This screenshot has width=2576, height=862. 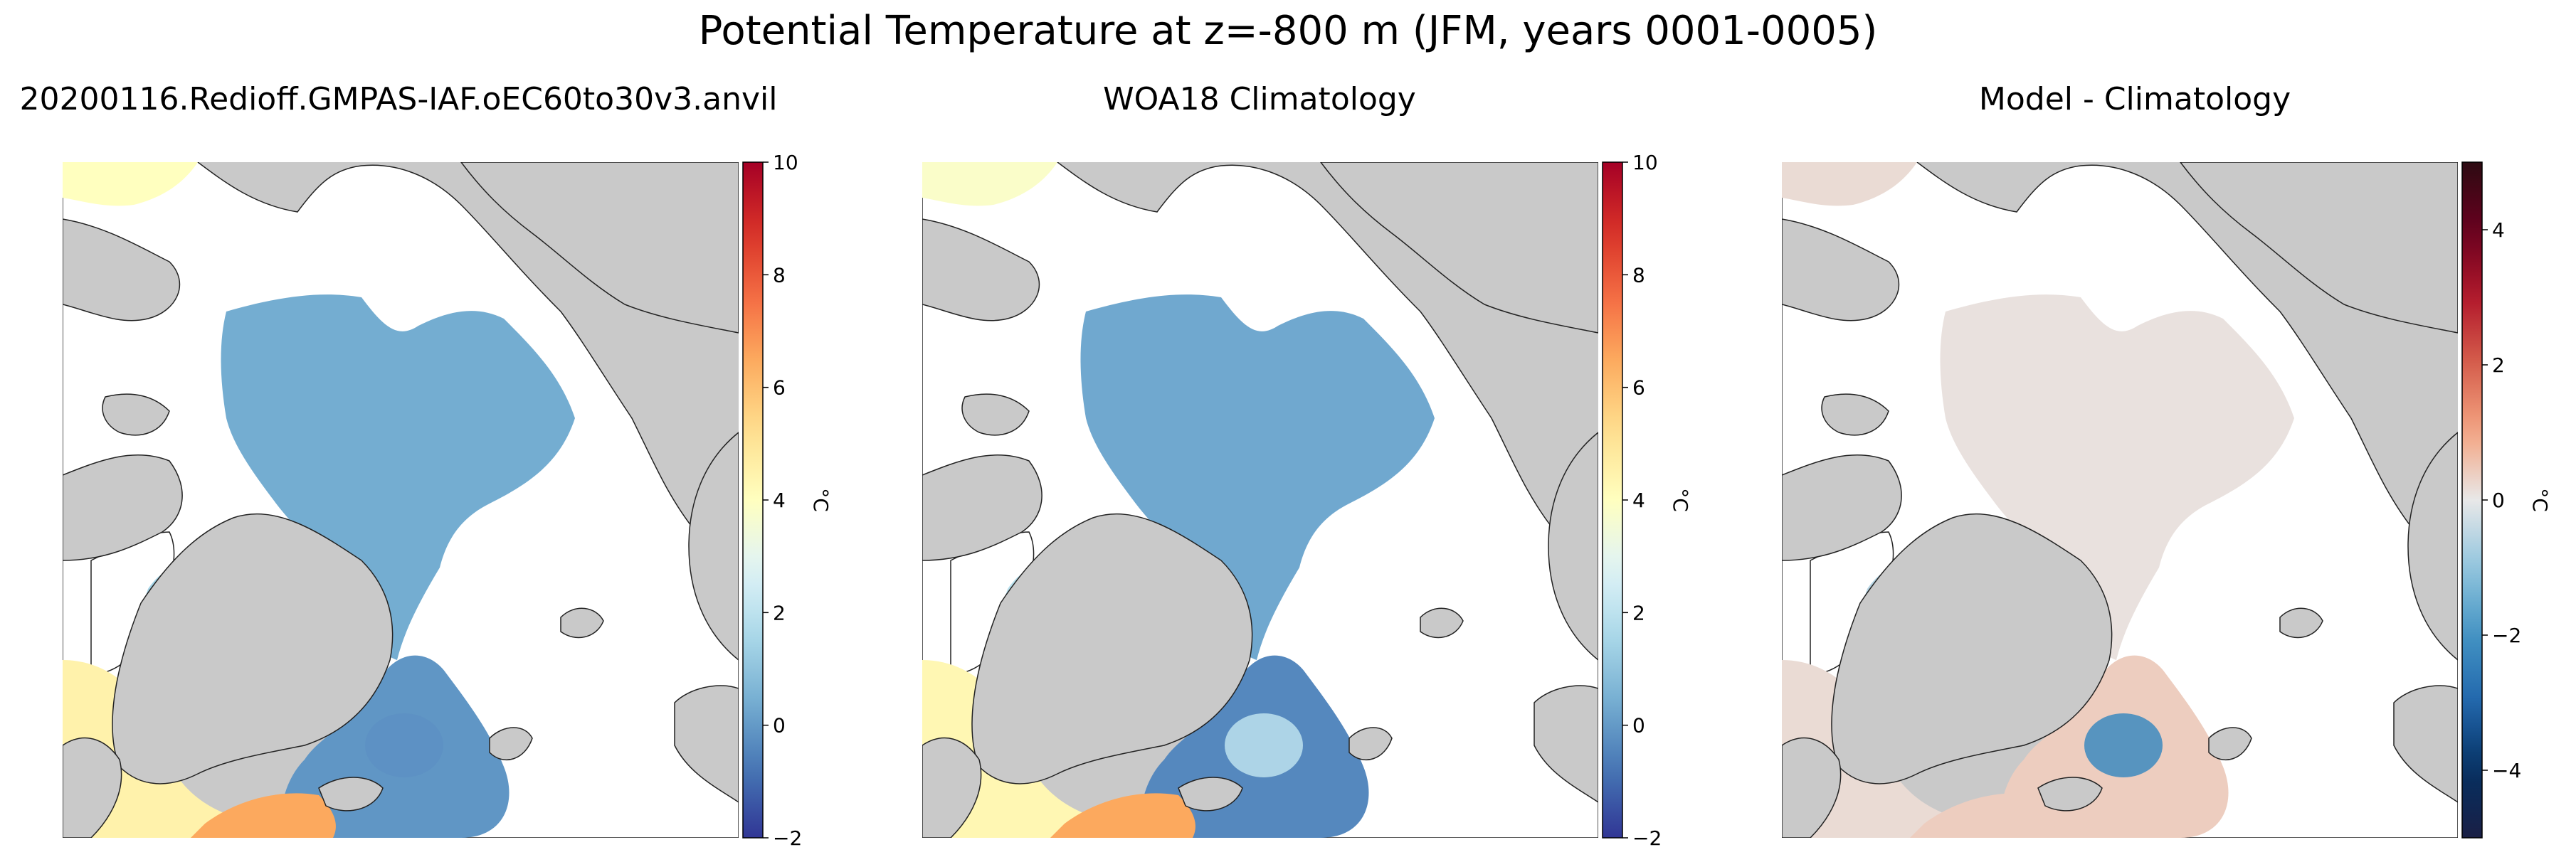 I want to click on colorbar-climatology: −2 0 2 4 6 8 10 °C, so click(x=1647, y=500).